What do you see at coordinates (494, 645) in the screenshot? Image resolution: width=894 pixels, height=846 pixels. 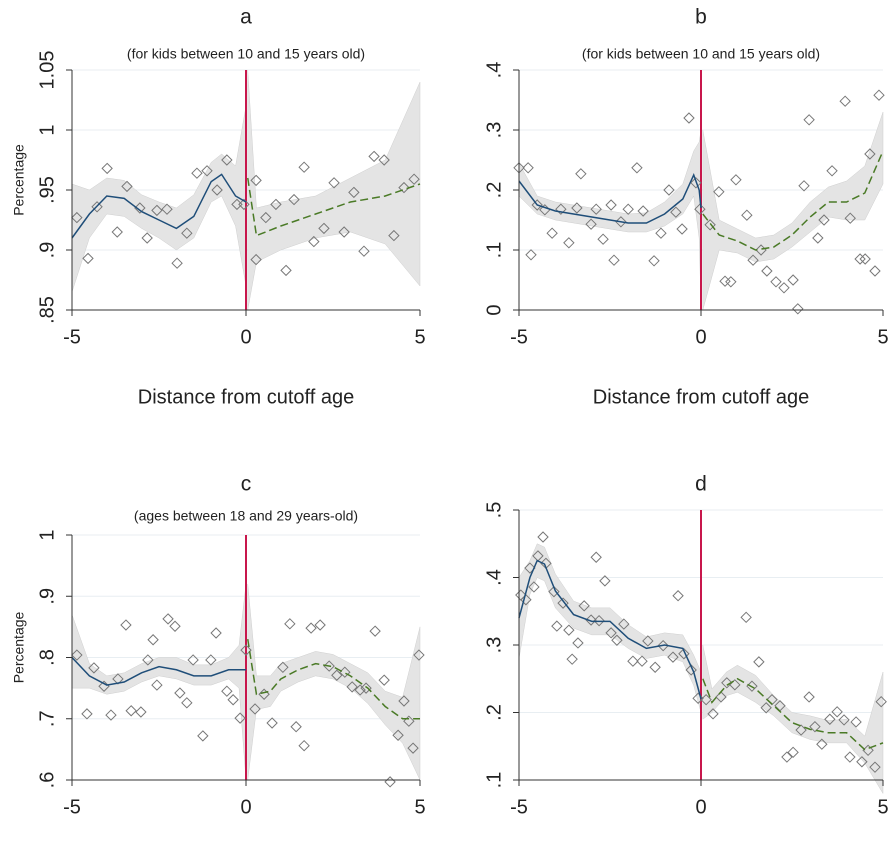 I see `y-tick-label: .3` at bounding box center [494, 645].